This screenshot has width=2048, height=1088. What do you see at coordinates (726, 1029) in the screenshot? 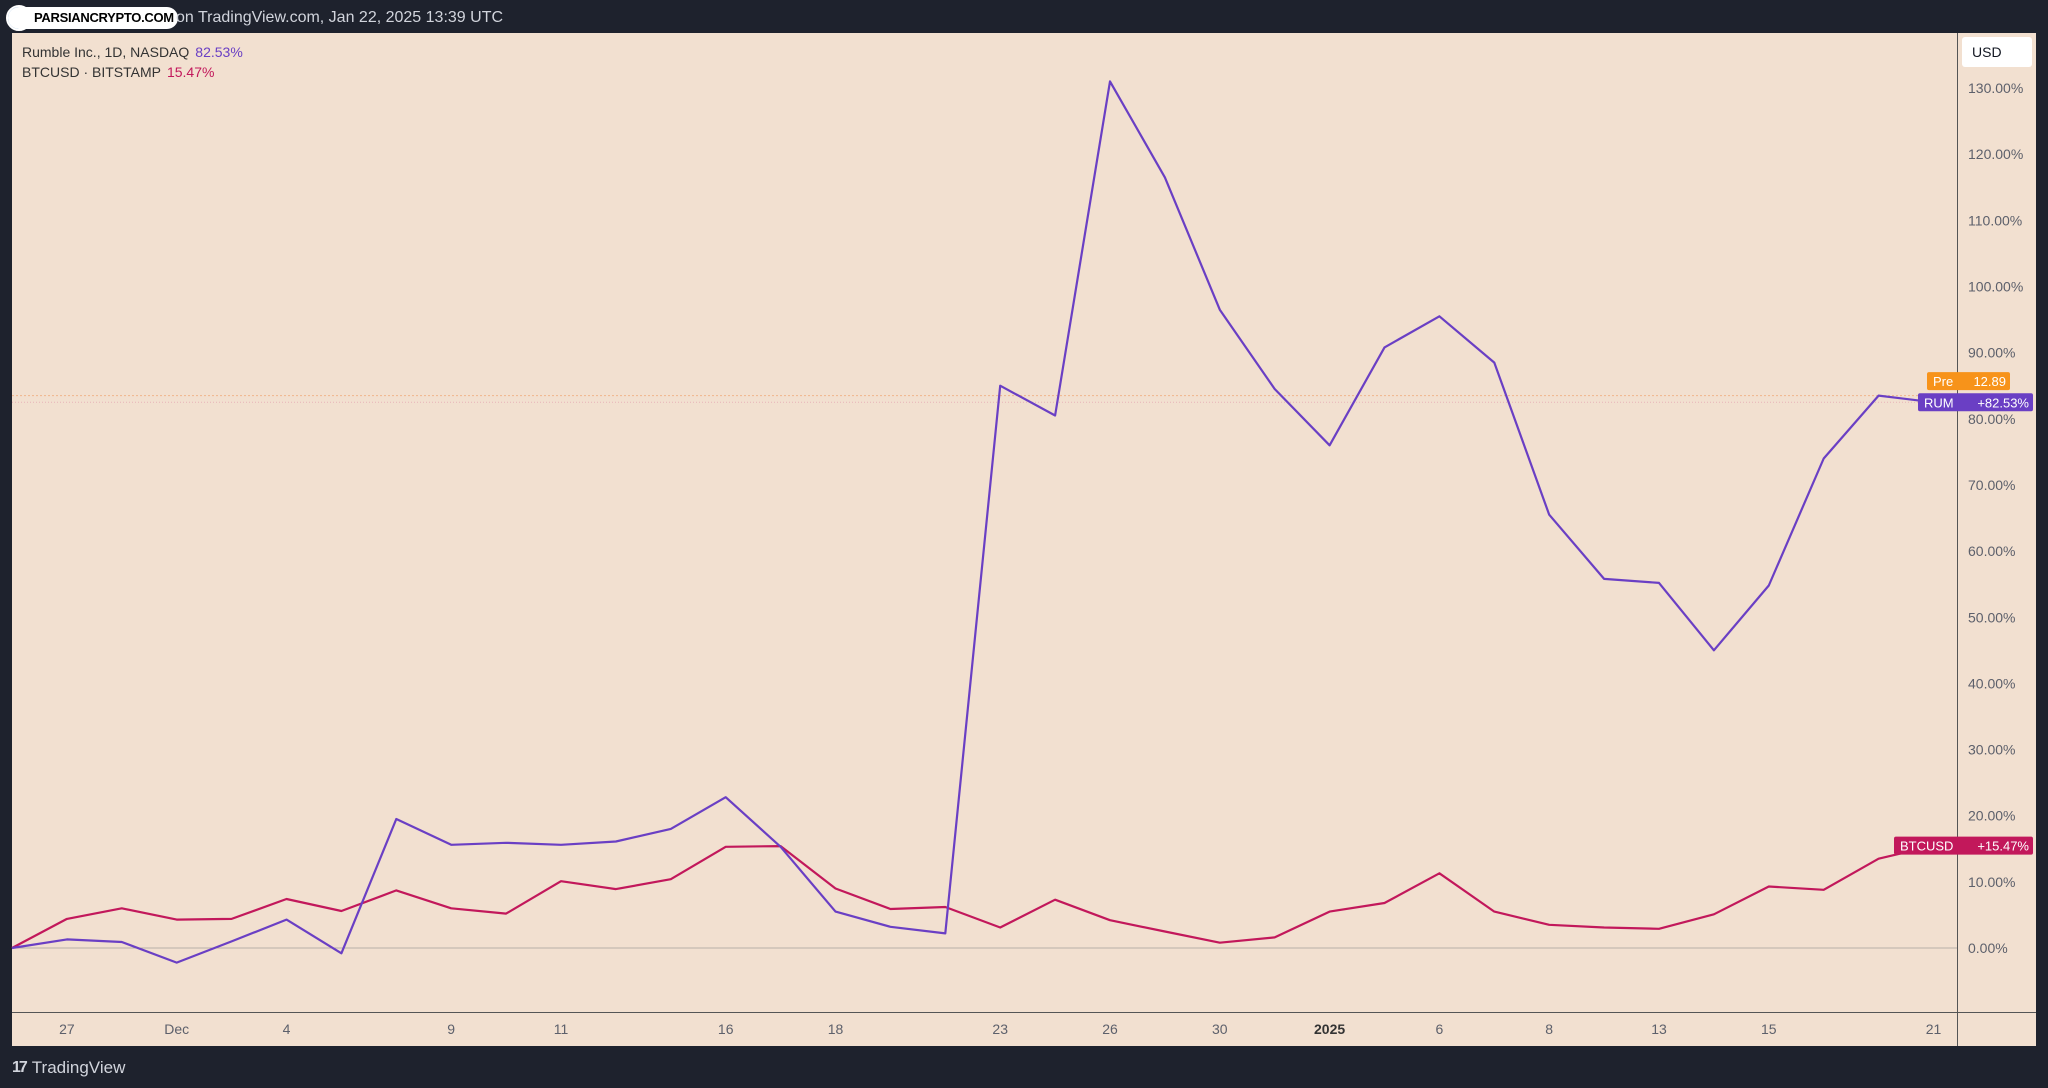
I see `x-tick-label: 16` at bounding box center [726, 1029].